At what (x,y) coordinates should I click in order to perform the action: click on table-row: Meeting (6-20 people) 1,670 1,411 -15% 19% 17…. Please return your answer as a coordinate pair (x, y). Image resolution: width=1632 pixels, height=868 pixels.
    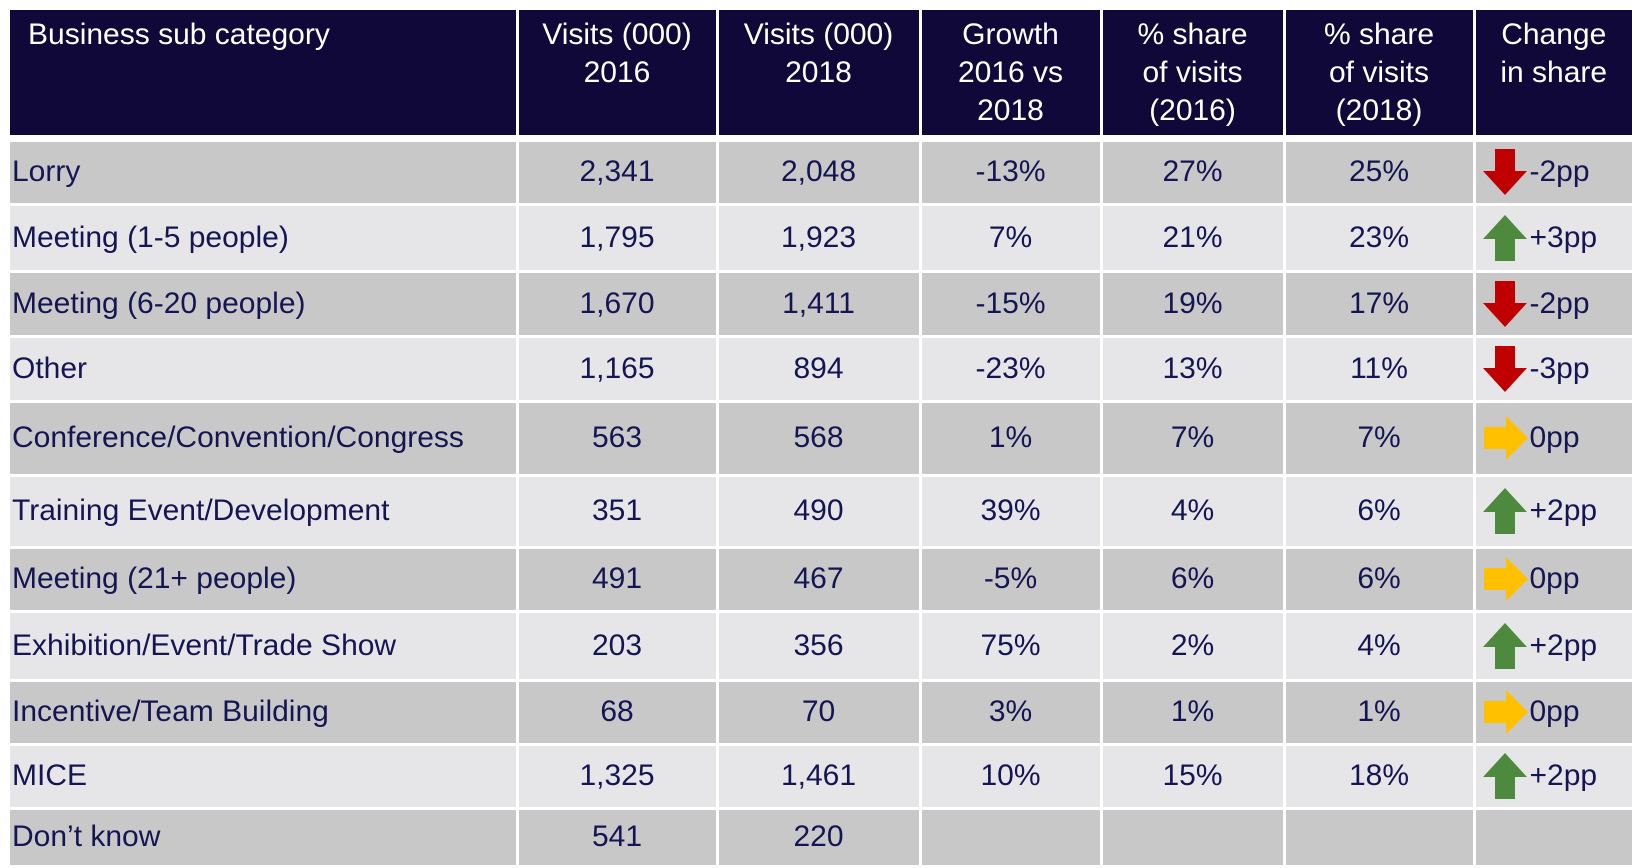
    Looking at the image, I should click on (821, 302).